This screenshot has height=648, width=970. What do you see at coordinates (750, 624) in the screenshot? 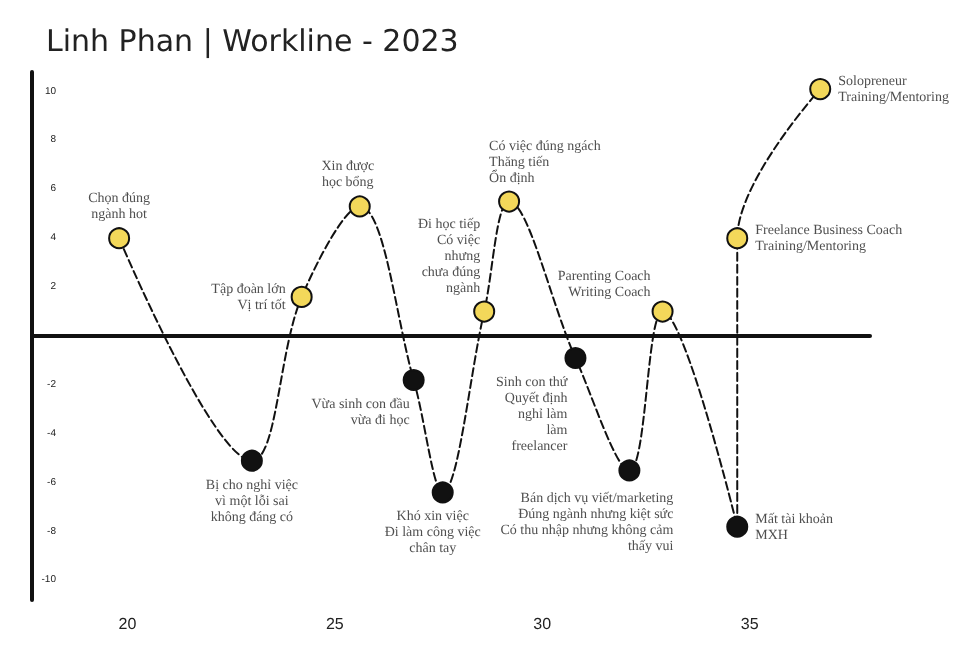
I see `x-tick-label: 35` at bounding box center [750, 624].